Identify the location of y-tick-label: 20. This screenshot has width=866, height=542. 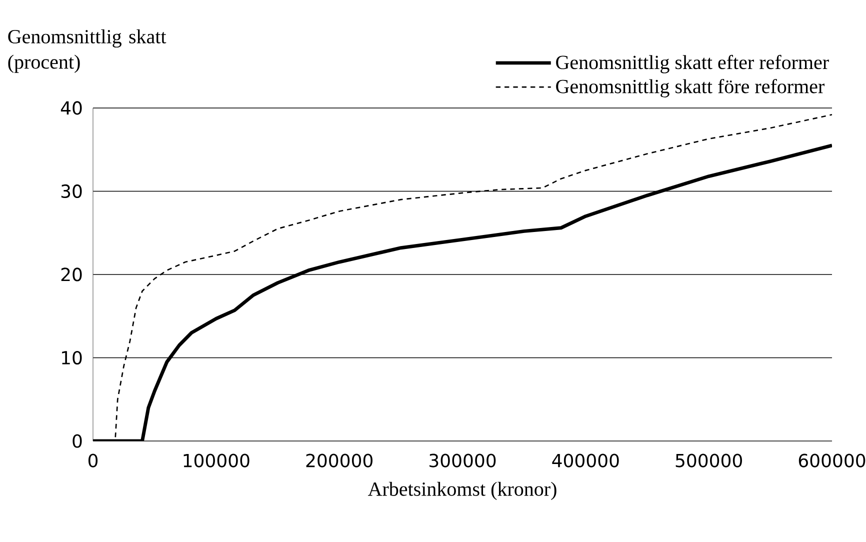
(71, 275).